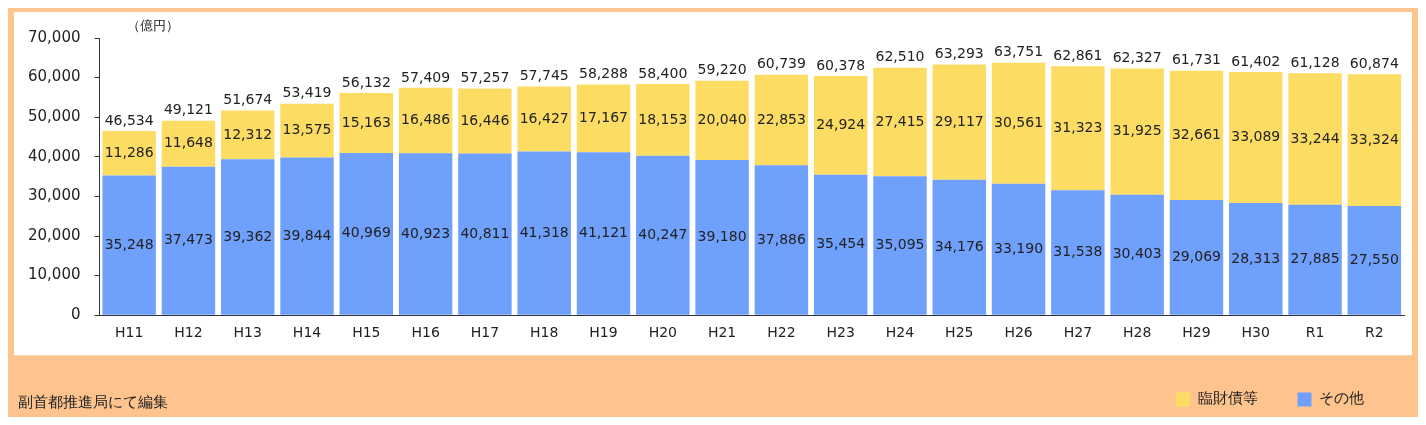 This screenshot has height=425, width=1426. I want to click on x-tick-label: H29, so click(1196, 332).